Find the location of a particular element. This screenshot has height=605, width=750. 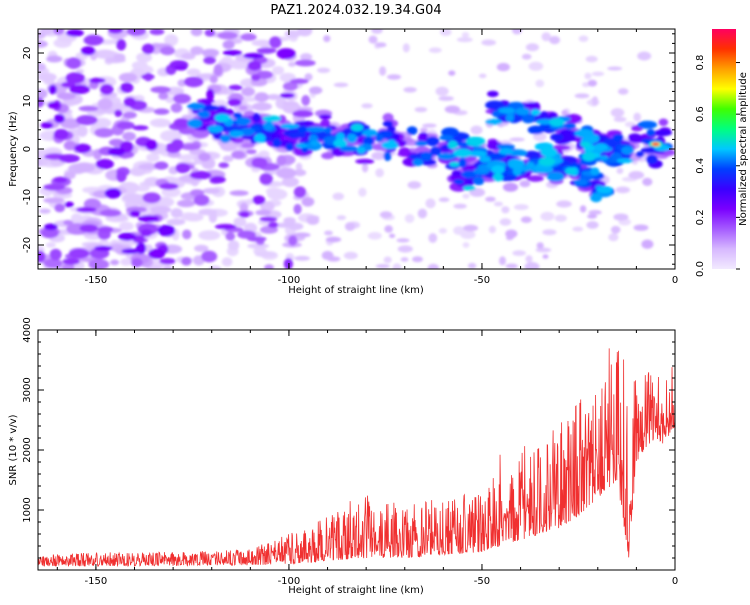

snr-y-tick-label: 4000 is located at coordinates (27, 329).